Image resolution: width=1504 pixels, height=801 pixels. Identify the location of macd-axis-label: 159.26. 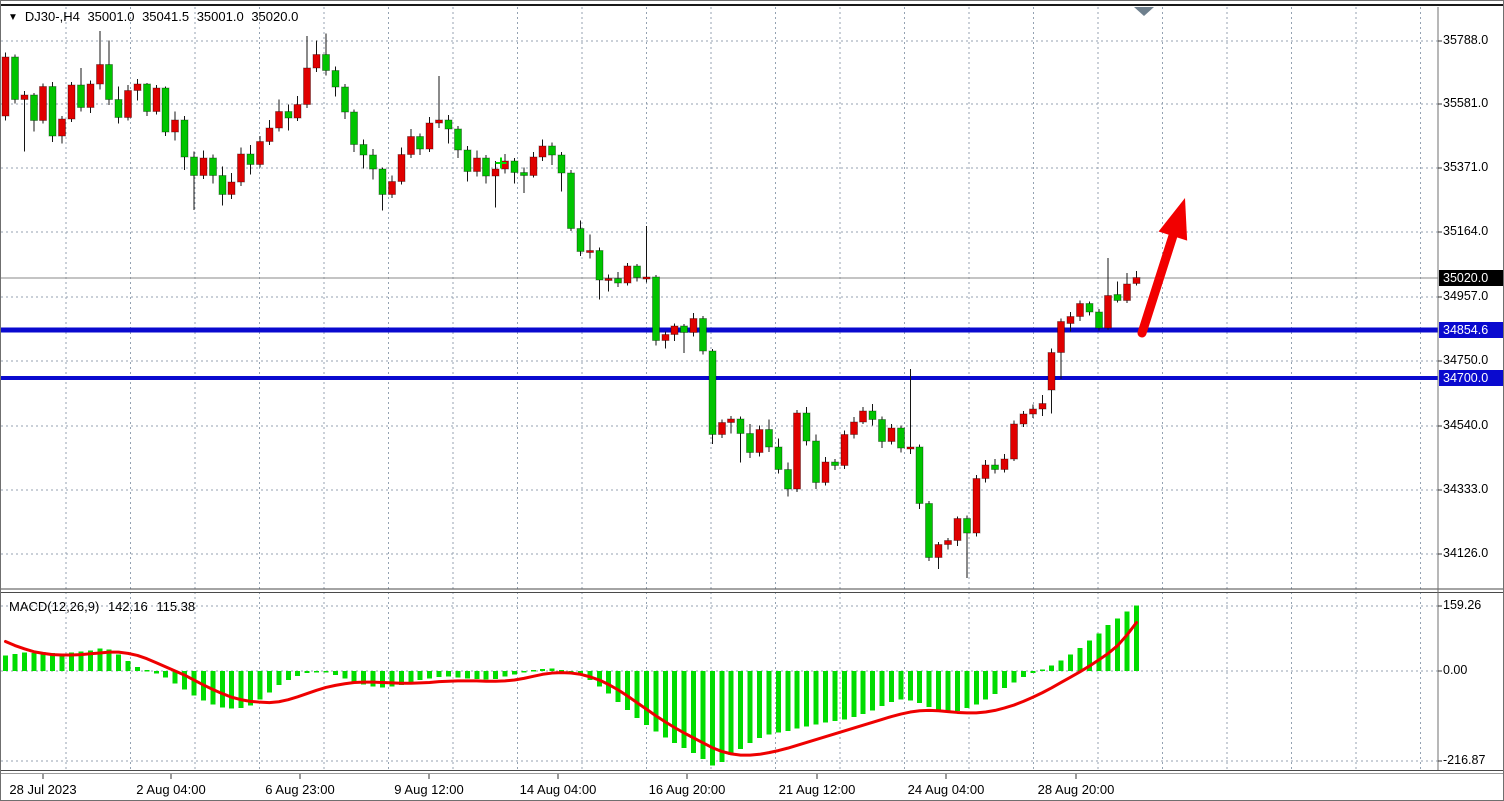
(1462, 605).